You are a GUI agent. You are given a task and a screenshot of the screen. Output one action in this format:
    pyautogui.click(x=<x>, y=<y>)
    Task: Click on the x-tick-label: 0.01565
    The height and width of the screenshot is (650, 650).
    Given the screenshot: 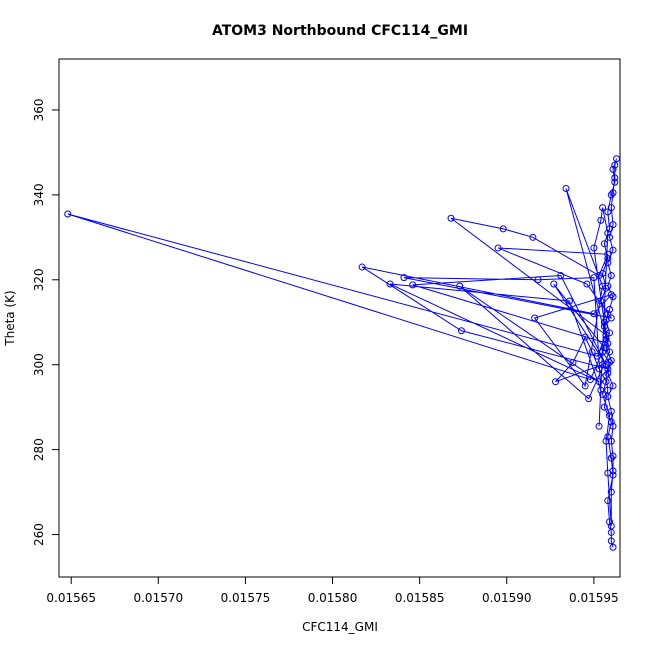 What is the action you would take?
    pyautogui.click(x=71, y=598)
    